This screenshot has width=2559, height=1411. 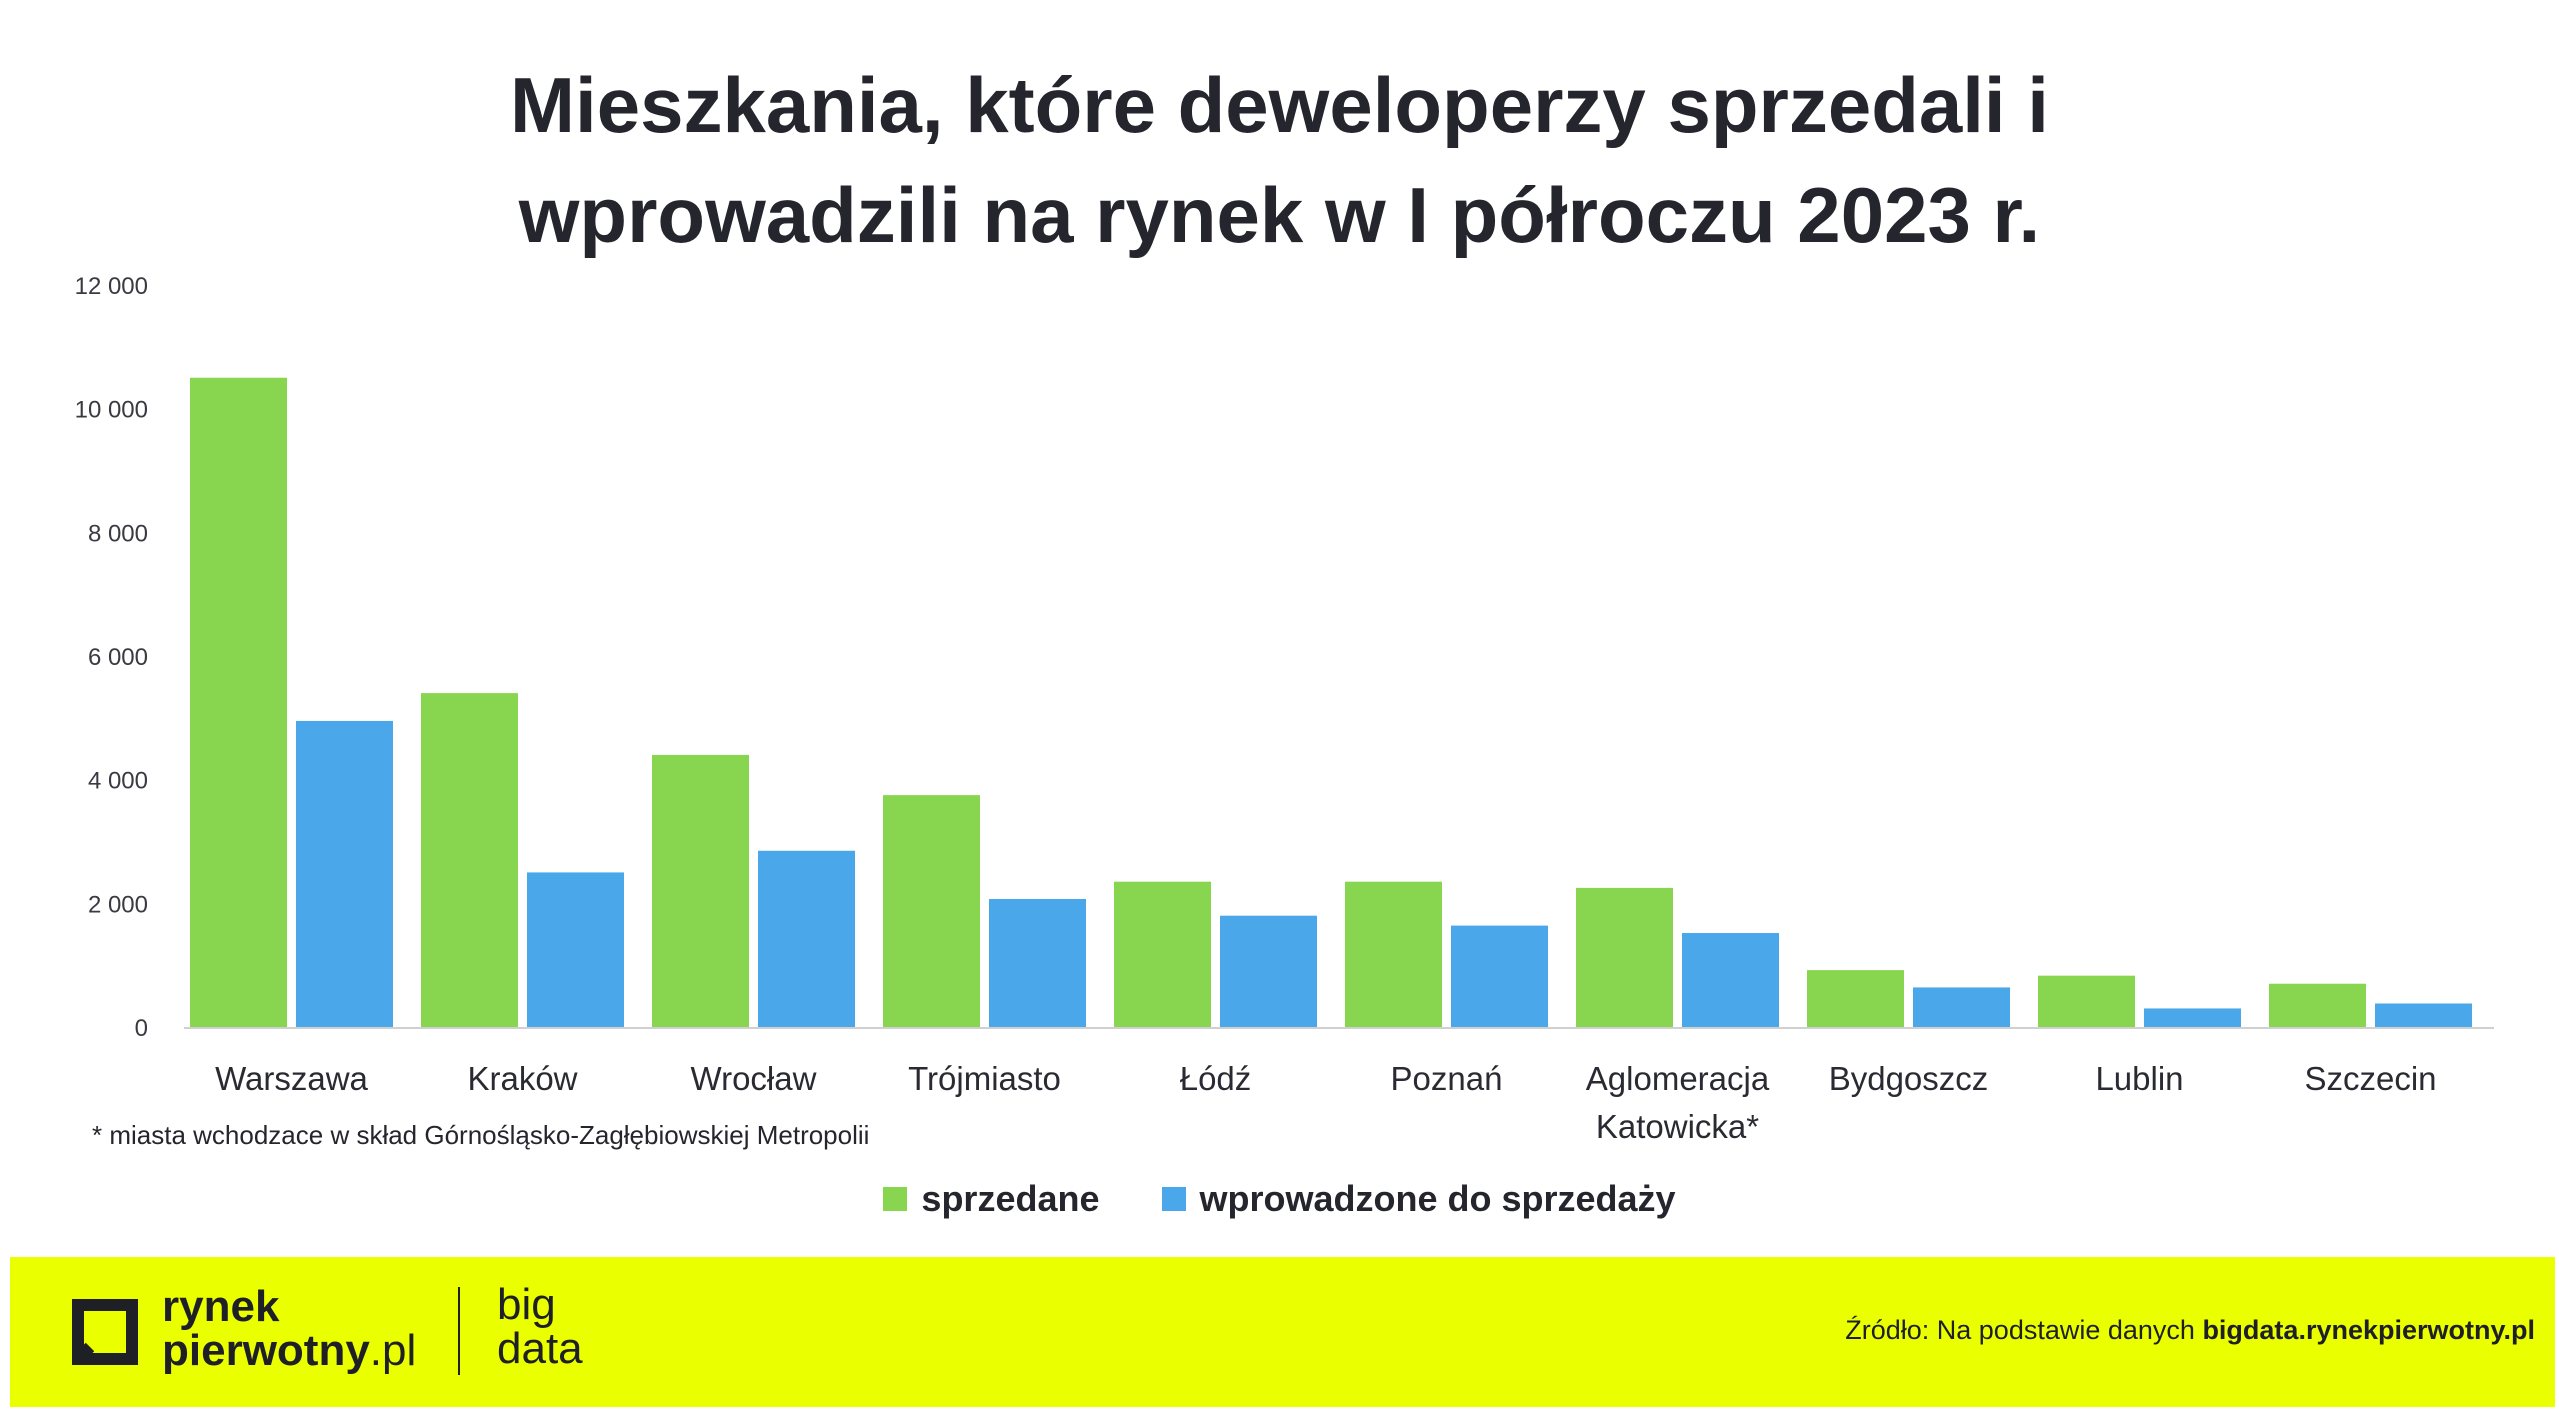 I want to click on y-tick-label: 10 000, so click(x=111, y=410).